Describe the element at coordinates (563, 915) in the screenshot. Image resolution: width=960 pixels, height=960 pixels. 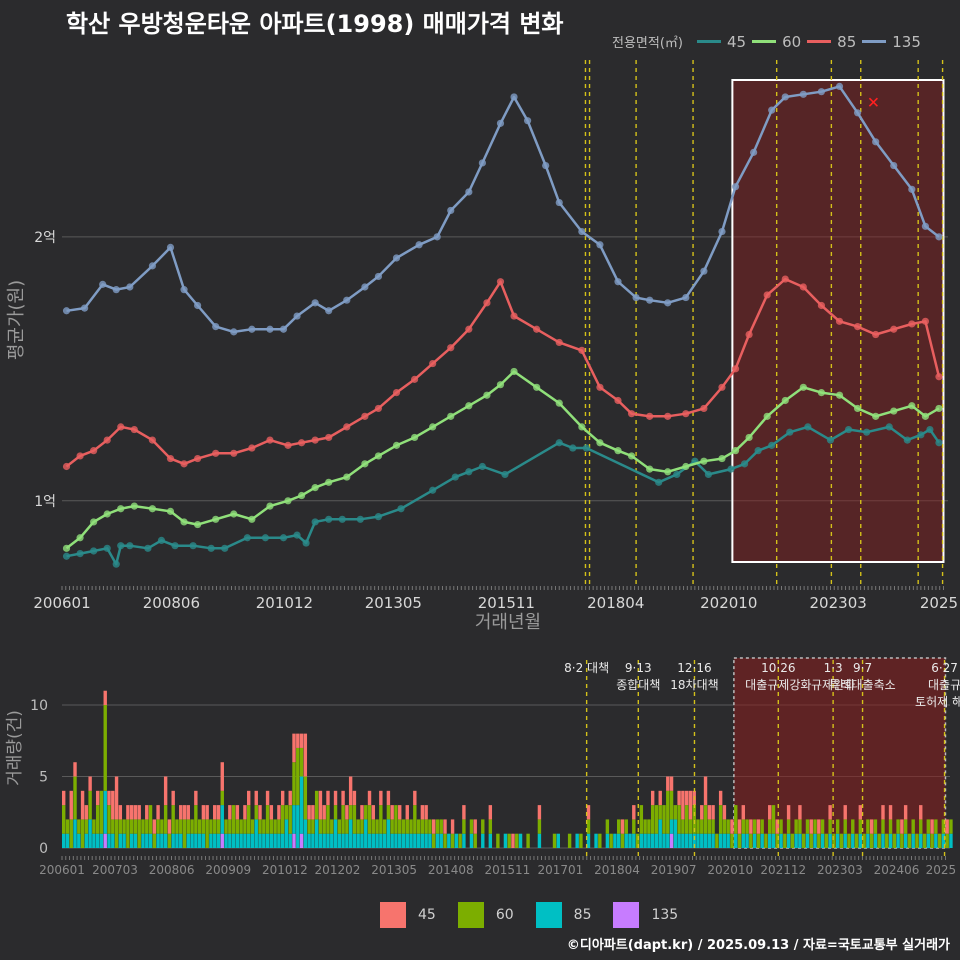
I see `legend-bar-85: 85` at that location.